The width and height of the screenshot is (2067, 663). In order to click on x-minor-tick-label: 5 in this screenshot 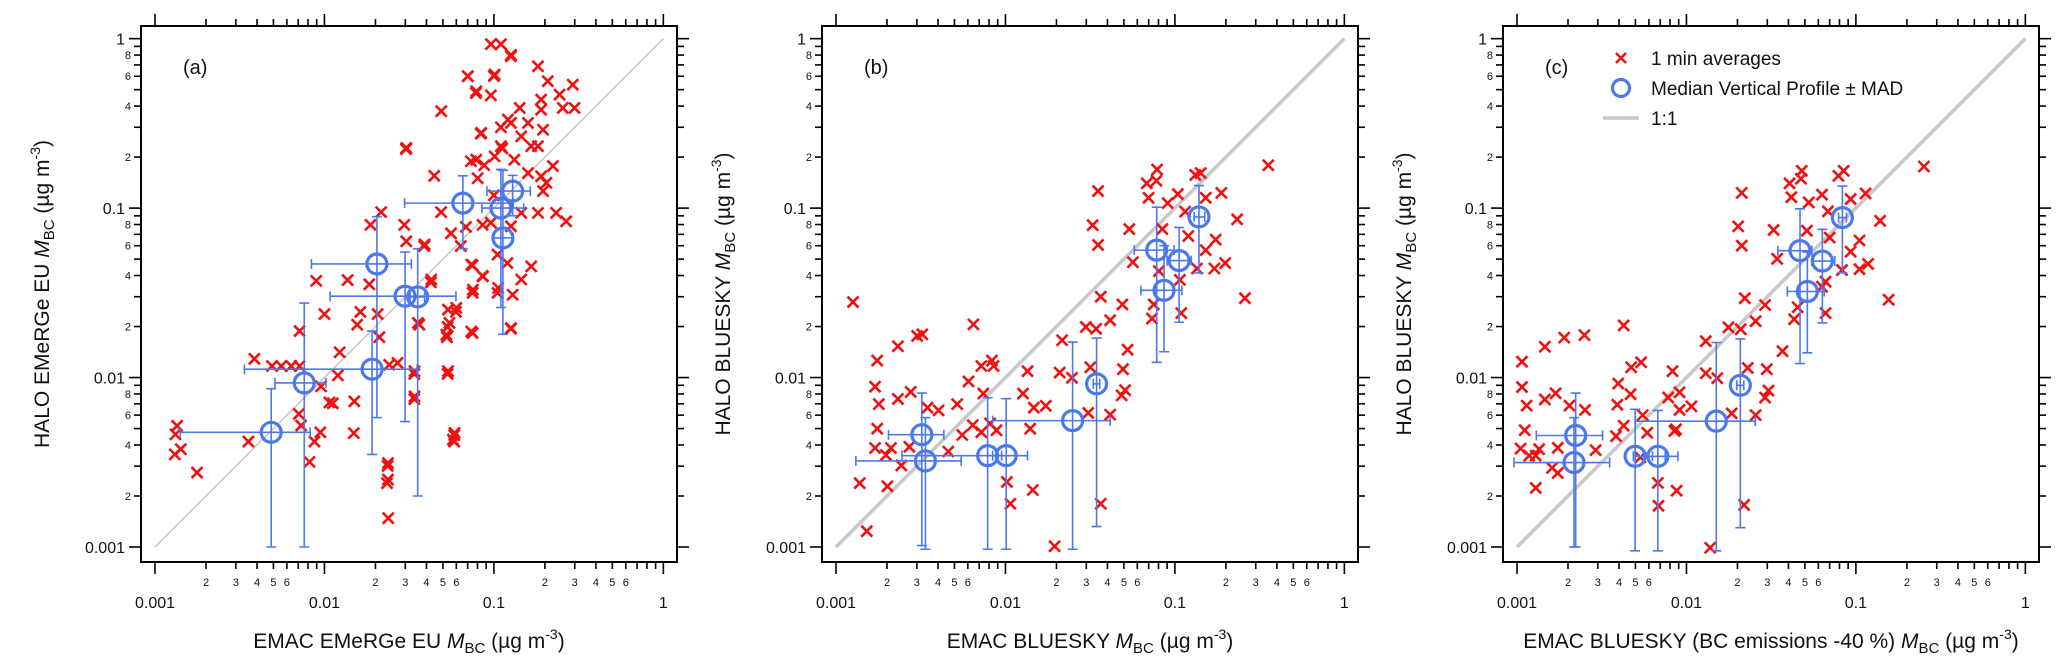, I will do `click(1805, 583)`.